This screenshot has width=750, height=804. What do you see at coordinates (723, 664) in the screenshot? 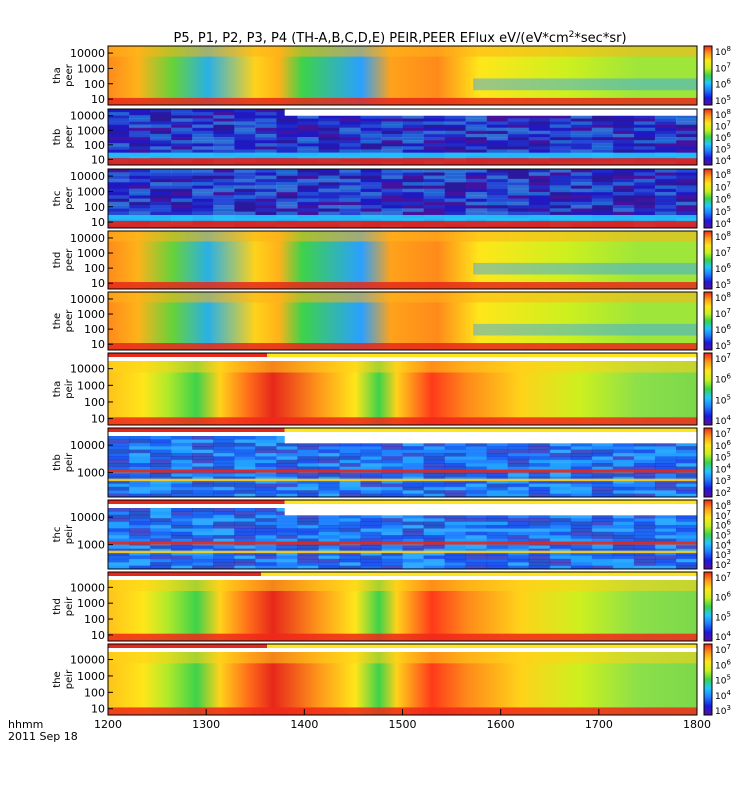
I see `colorbar-label: 10⁶` at bounding box center [723, 664].